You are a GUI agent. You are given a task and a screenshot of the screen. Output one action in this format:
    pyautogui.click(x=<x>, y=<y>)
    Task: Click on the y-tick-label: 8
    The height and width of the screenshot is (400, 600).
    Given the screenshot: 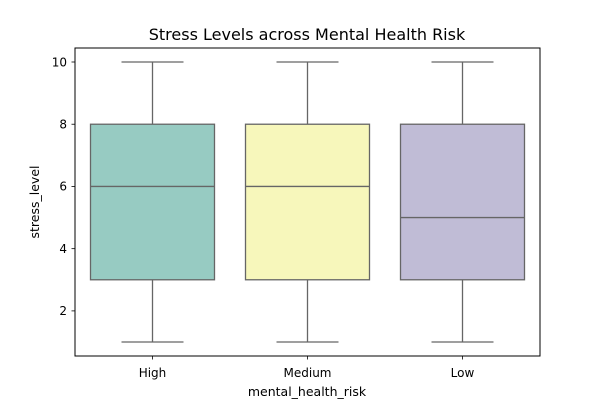 What is the action you would take?
    pyautogui.click(x=63, y=125)
    